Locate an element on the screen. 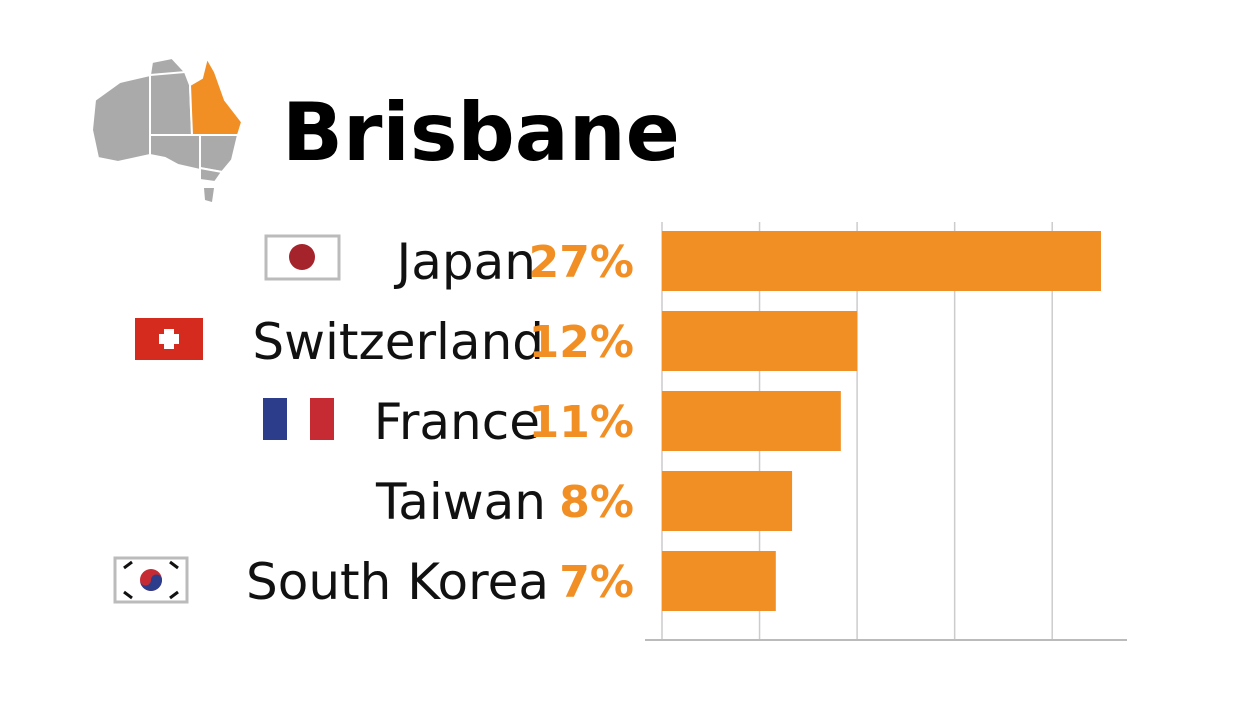  category-label: Switzerland is located at coordinates (398, 342).